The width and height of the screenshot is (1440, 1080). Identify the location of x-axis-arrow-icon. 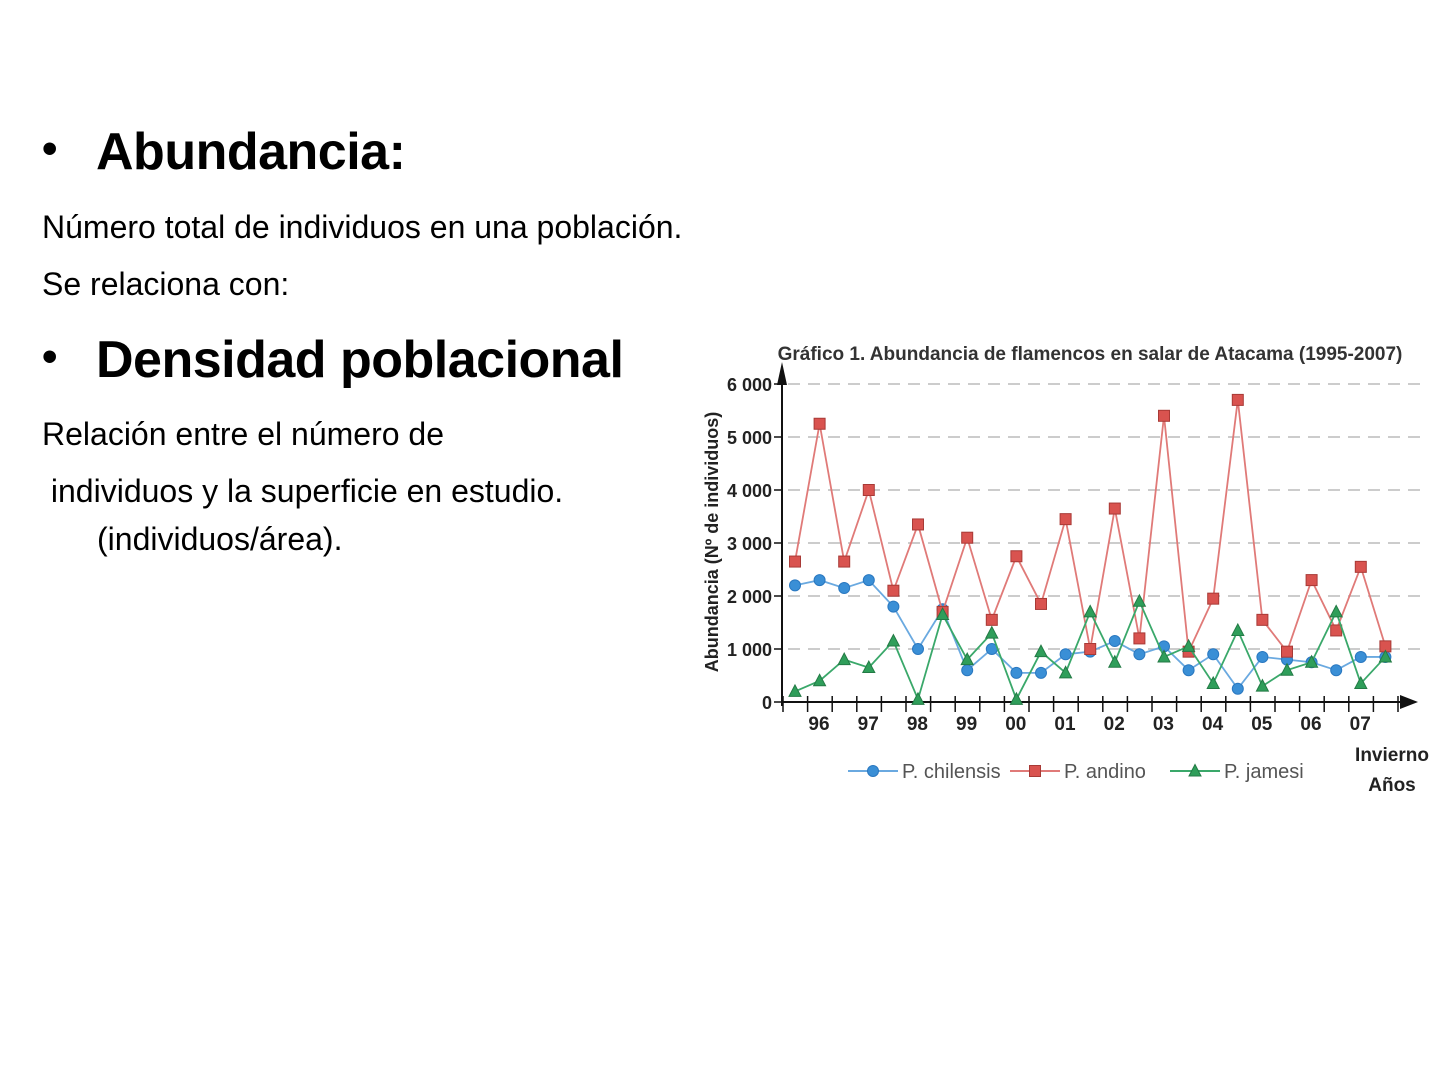
(1409, 702).